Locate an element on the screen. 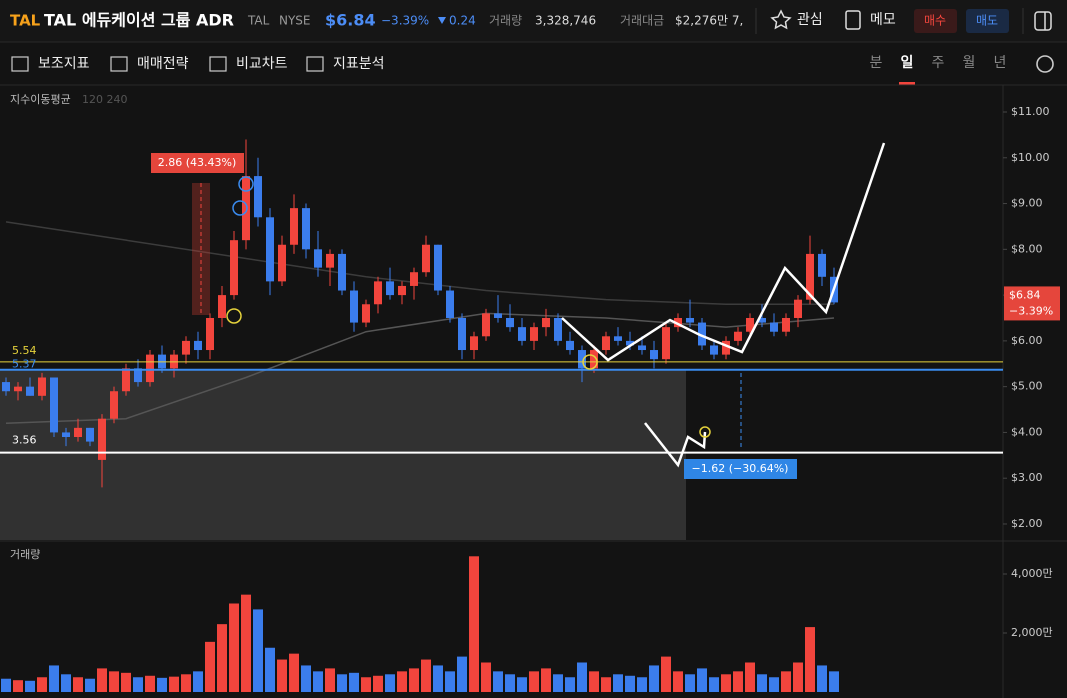  y-tick-label: $6.00 is located at coordinates (1027, 340).